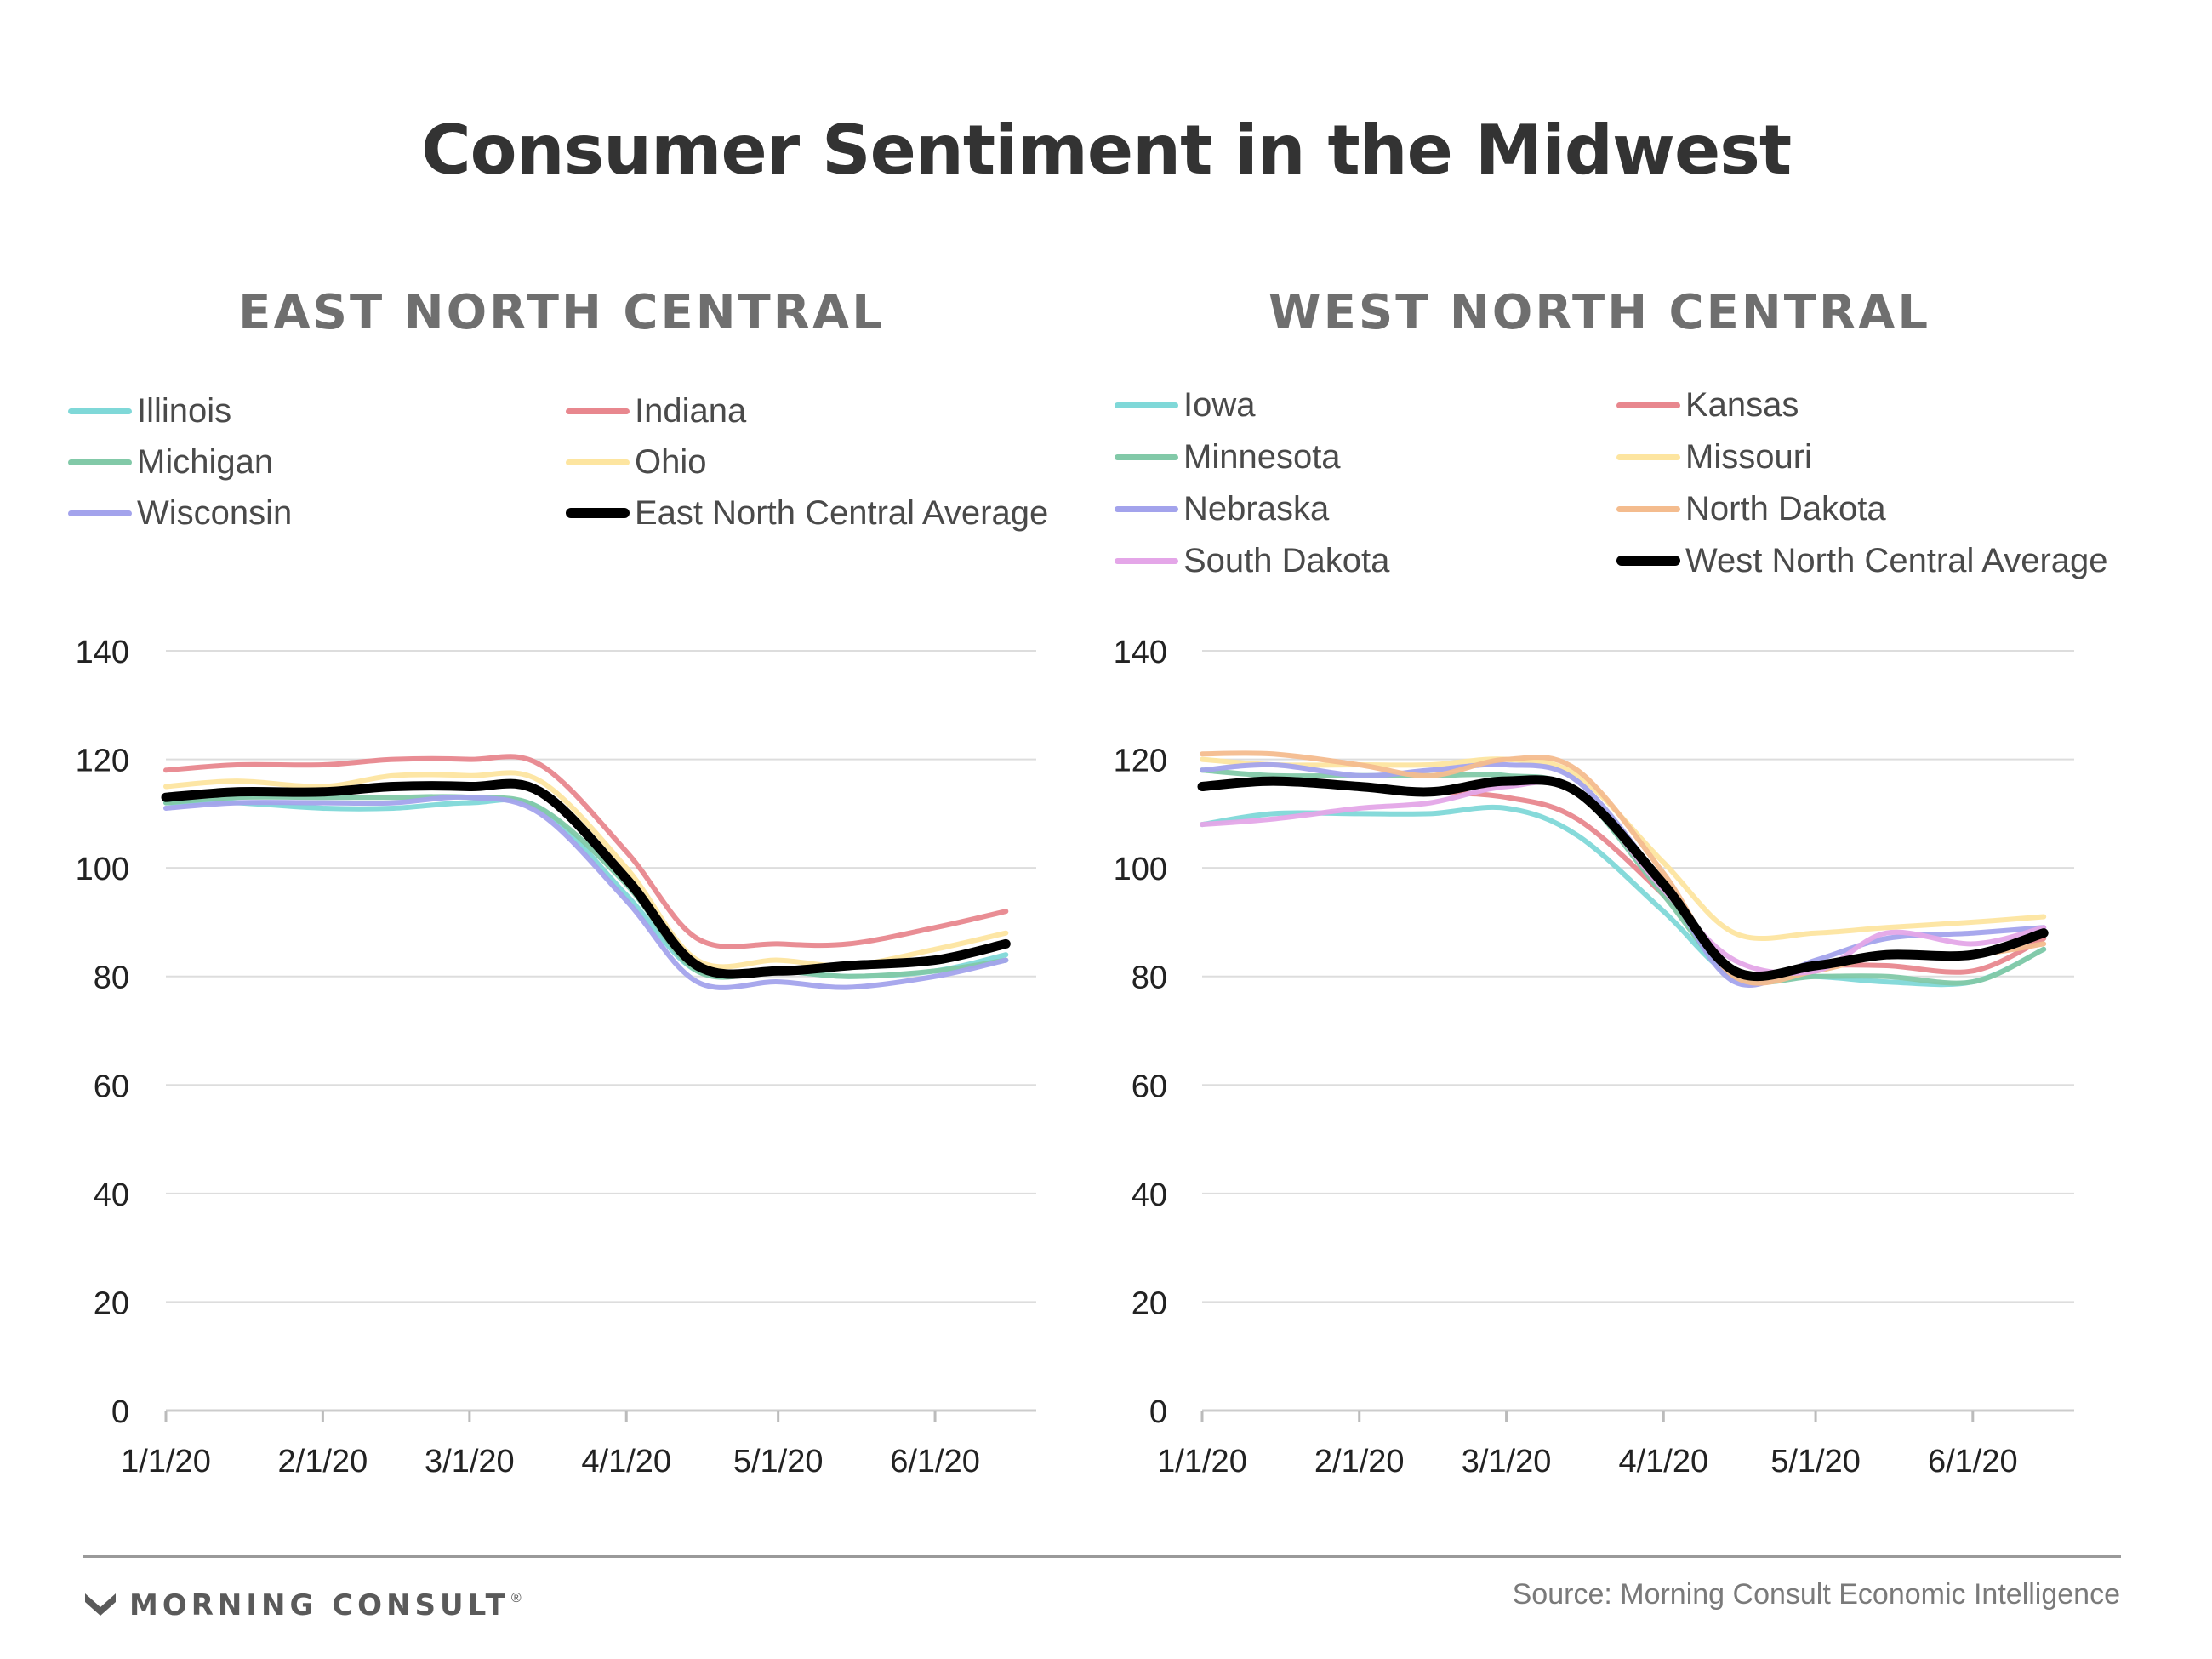  What do you see at coordinates (1102, 1556) in the screenshot?
I see `footer-divider` at bounding box center [1102, 1556].